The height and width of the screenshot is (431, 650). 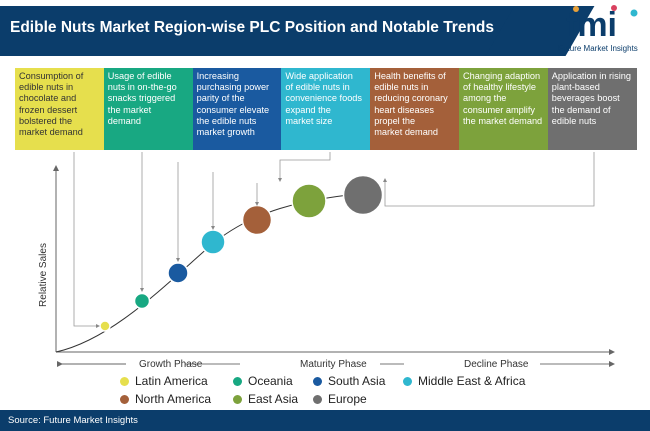 I want to click on trend-text-line: the market demand, so click(x=503, y=120).